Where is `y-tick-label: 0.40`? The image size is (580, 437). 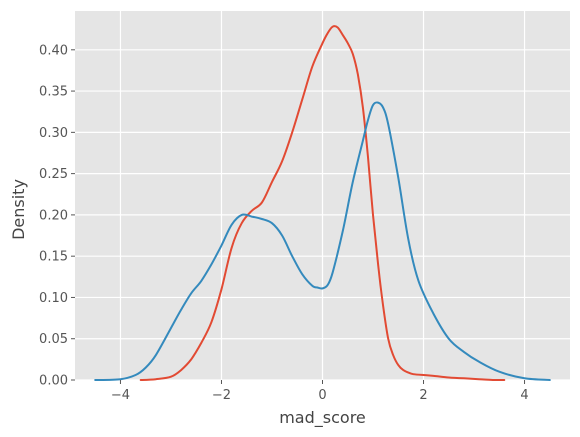 y-tick-label: 0.40 is located at coordinates (53, 50).